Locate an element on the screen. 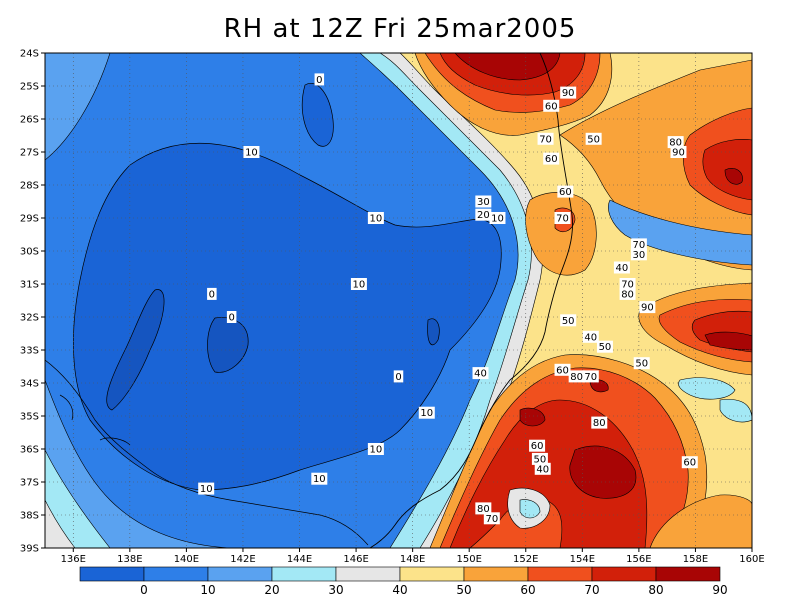  colorbar-tick-label: 0 is located at coordinates (144, 590).